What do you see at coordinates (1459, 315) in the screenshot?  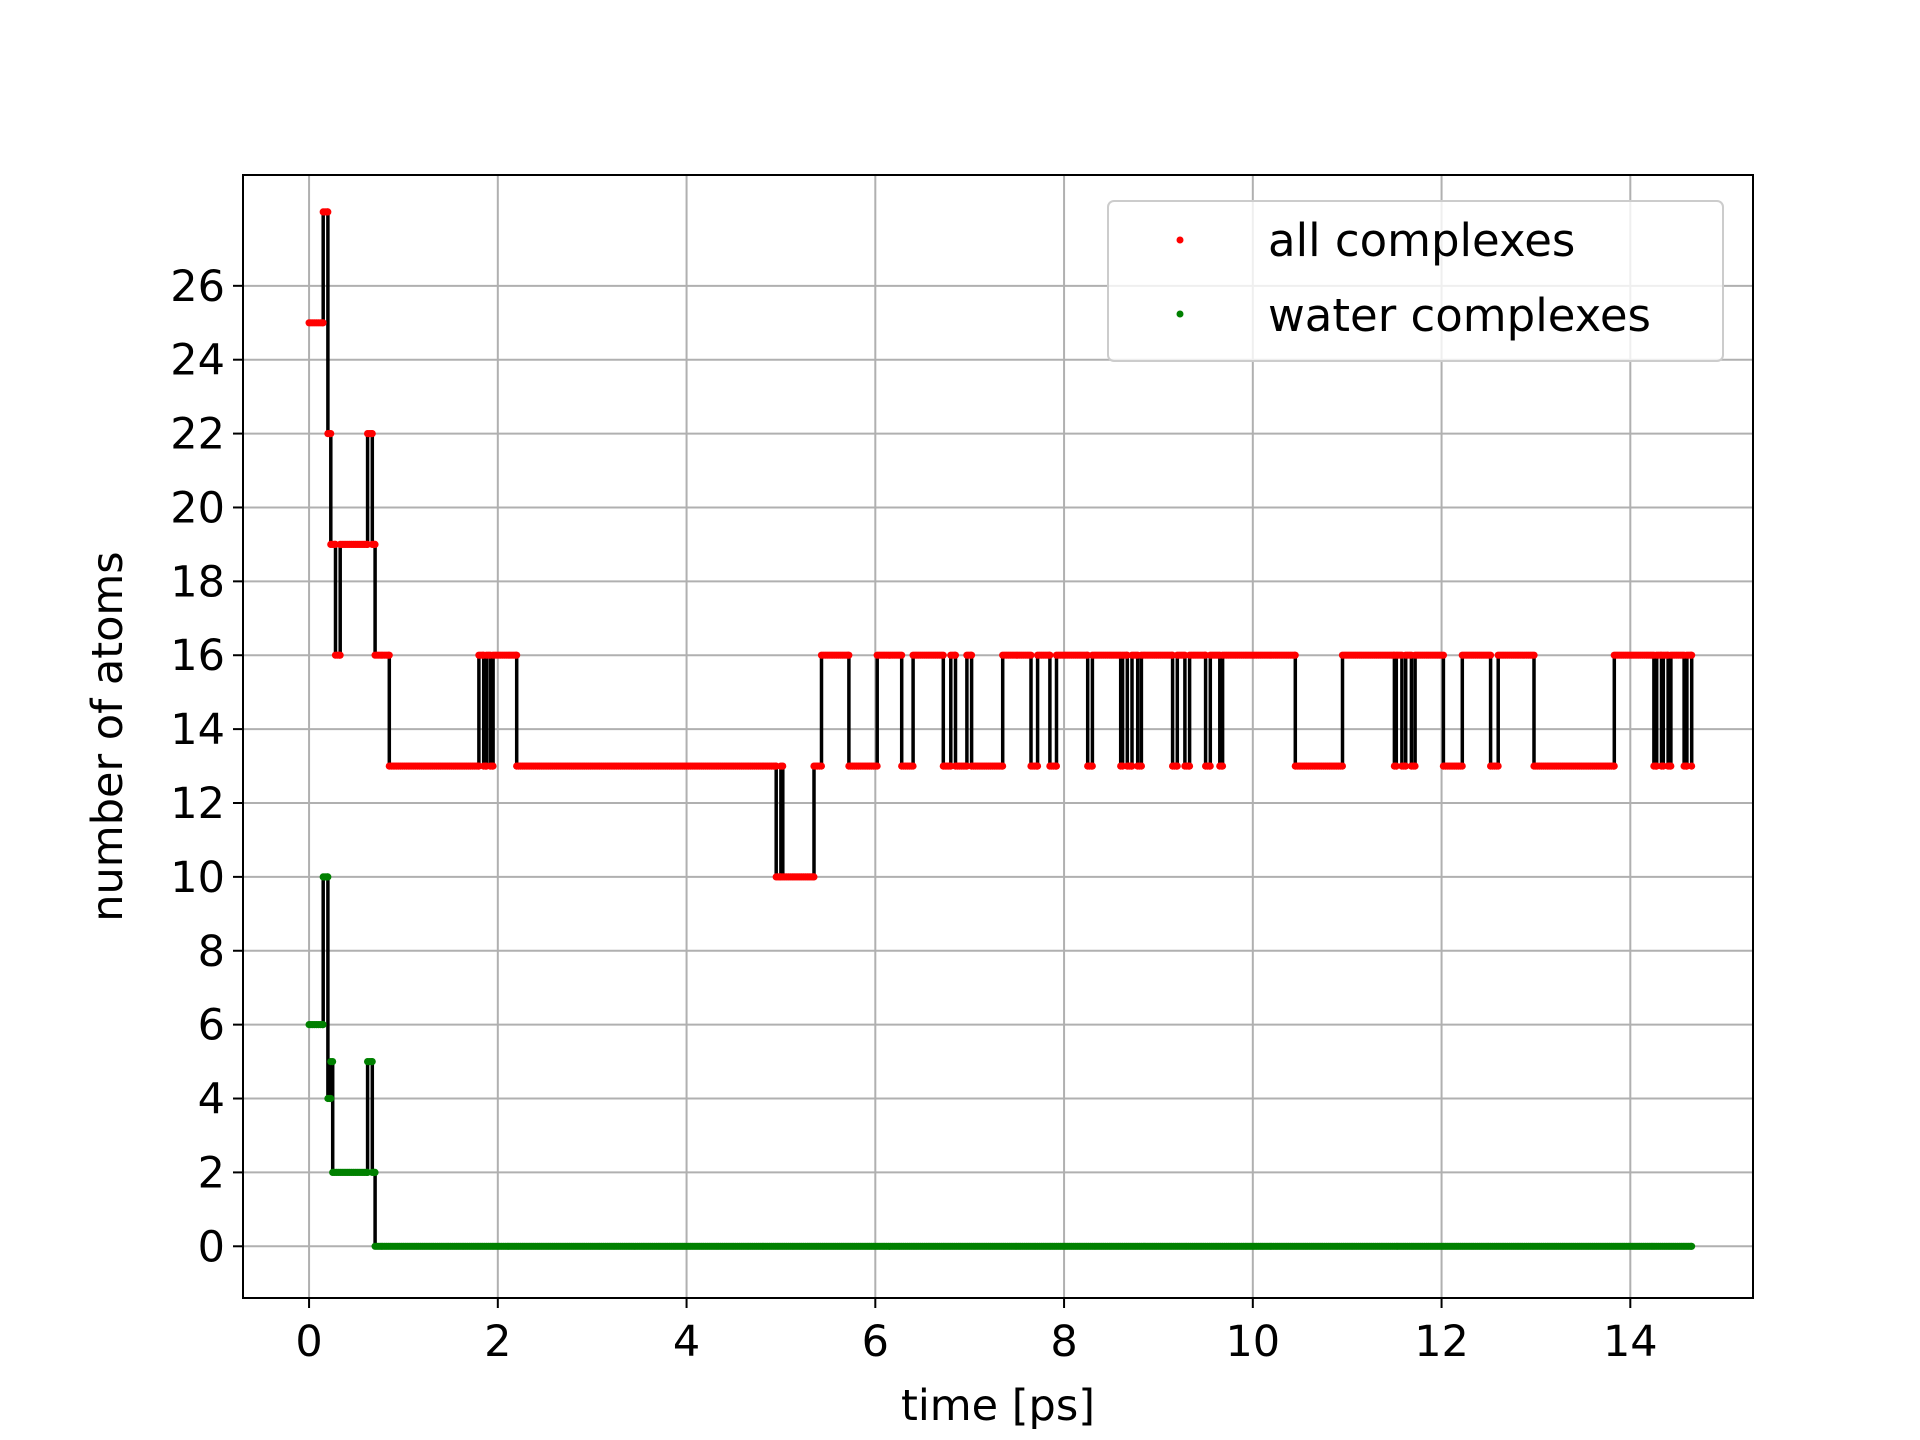 I see `legend-label-water-complexes: water complexes` at bounding box center [1459, 315].